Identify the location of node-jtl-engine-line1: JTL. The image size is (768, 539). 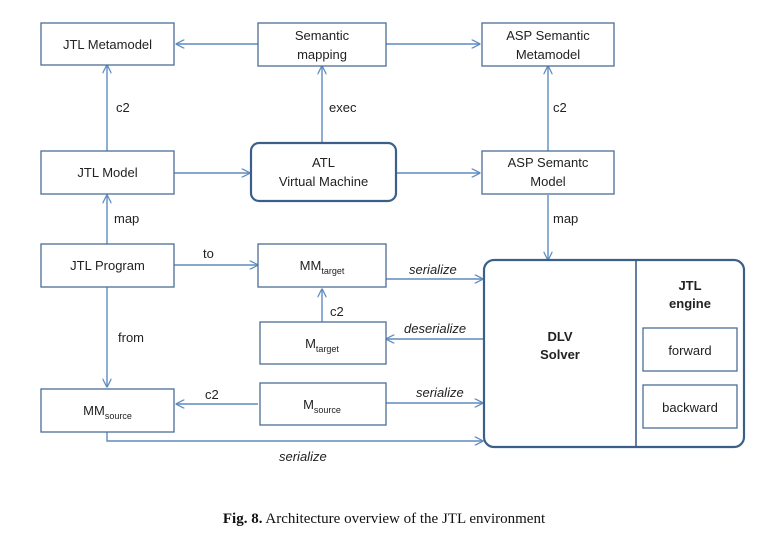
(689, 285).